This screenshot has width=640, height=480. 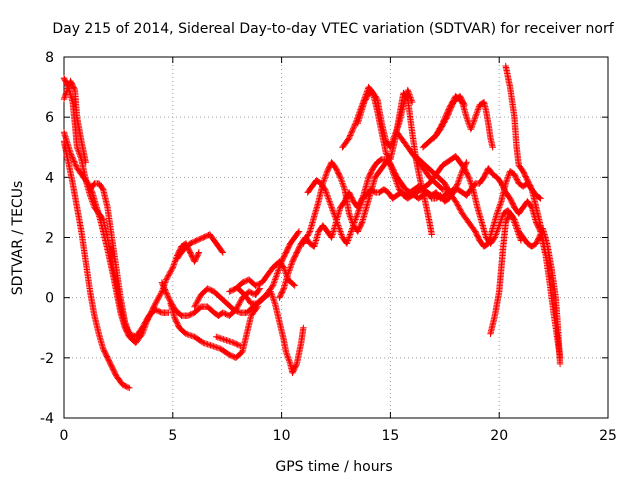 What do you see at coordinates (49, 118) in the screenshot?
I see `y-tick-label: 6` at bounding box center [49, 118].